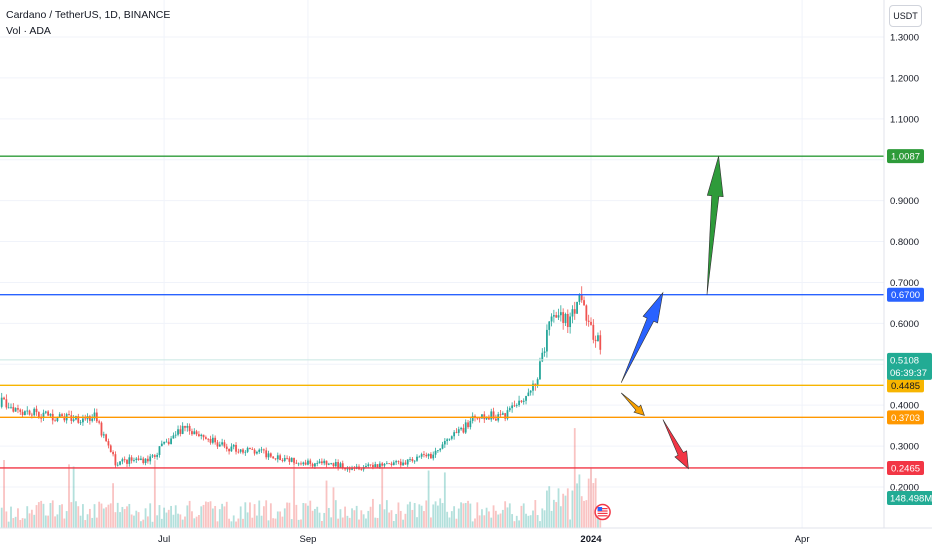 The width and height of the screenshot is (932, 550). I want to click on countdown-label: 06:39:37, so click(908, 373).